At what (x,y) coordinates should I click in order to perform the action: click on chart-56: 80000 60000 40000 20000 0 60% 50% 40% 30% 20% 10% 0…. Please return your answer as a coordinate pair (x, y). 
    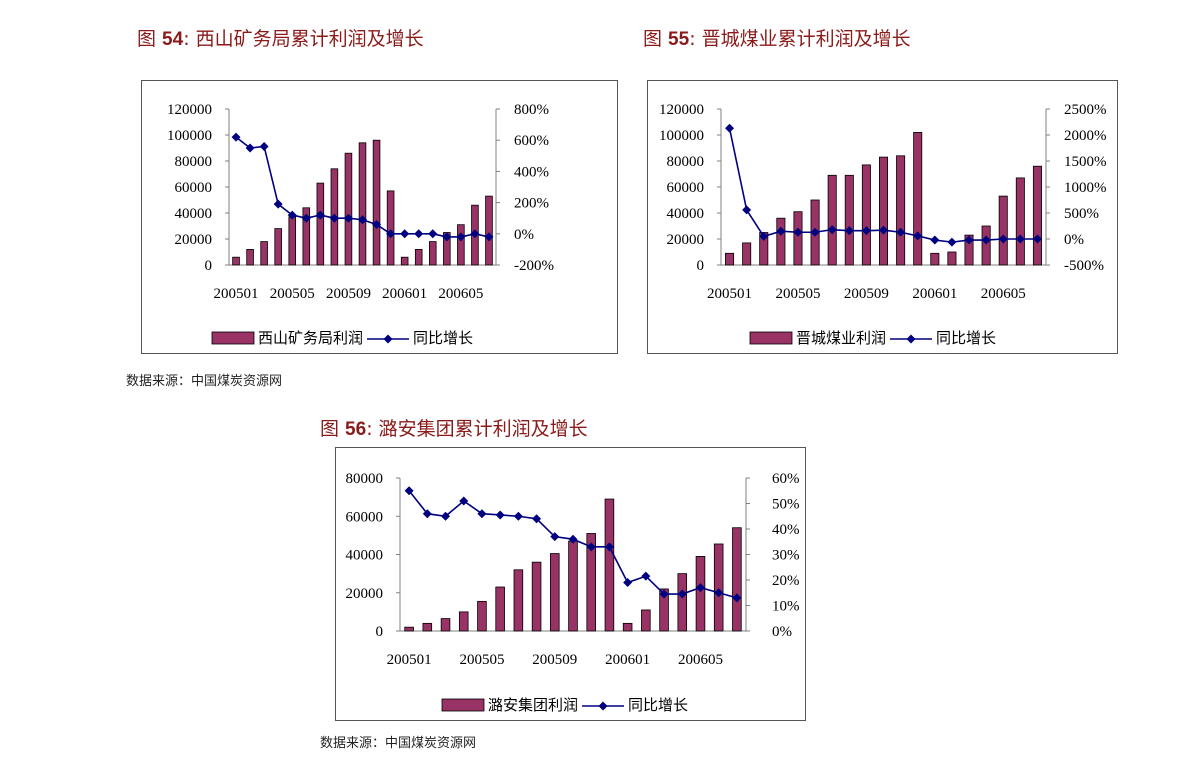
    Looking at the image, I should click on (573, 592).